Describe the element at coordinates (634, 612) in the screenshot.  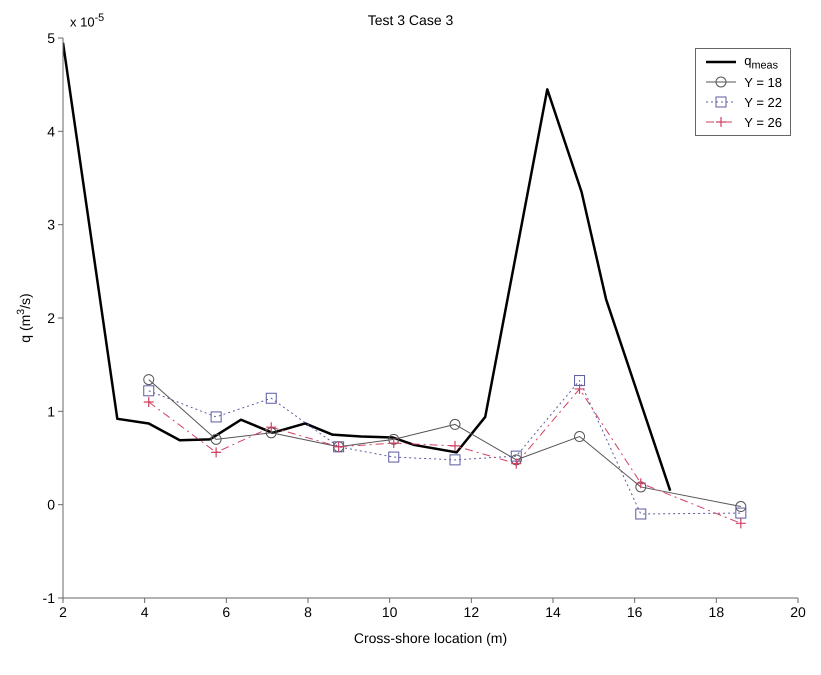
I see `x-tick-label: 16` at that location.